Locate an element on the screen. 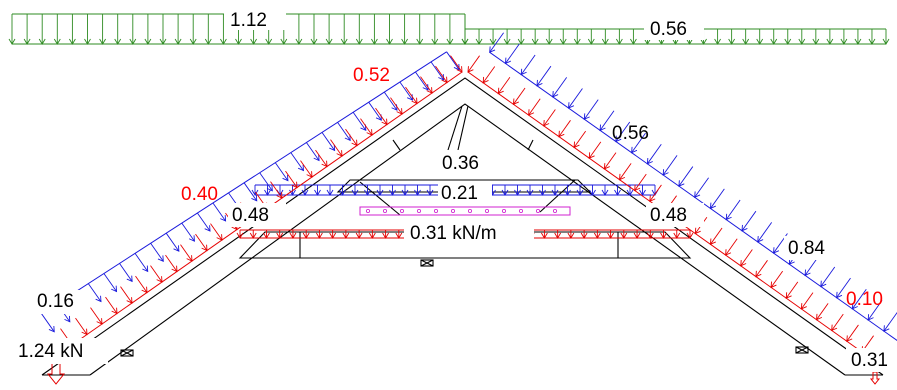 The width and height of the screenshot is (897, 390). right-point-load-label: 0.31 is located at coordinates (869, 360).